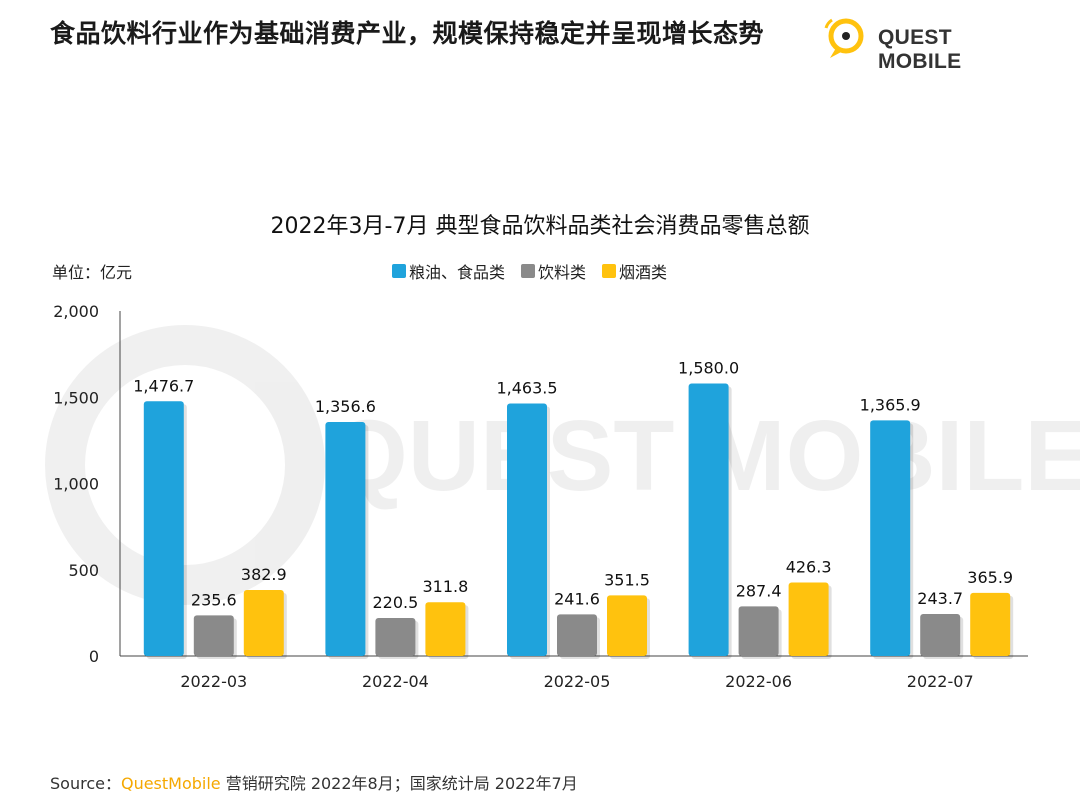 The image size is (1080, 810). Describe the element at coordinates (170, 783) in the screenshot. I see `source-brand: QuestMobile` at that location.